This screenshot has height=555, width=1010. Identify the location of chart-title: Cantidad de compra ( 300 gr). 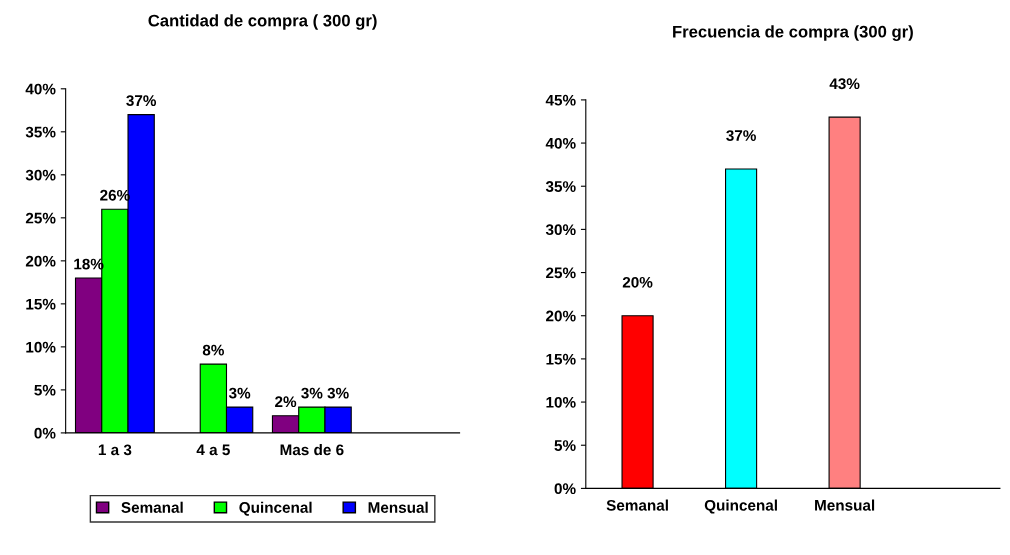
(262, 22).